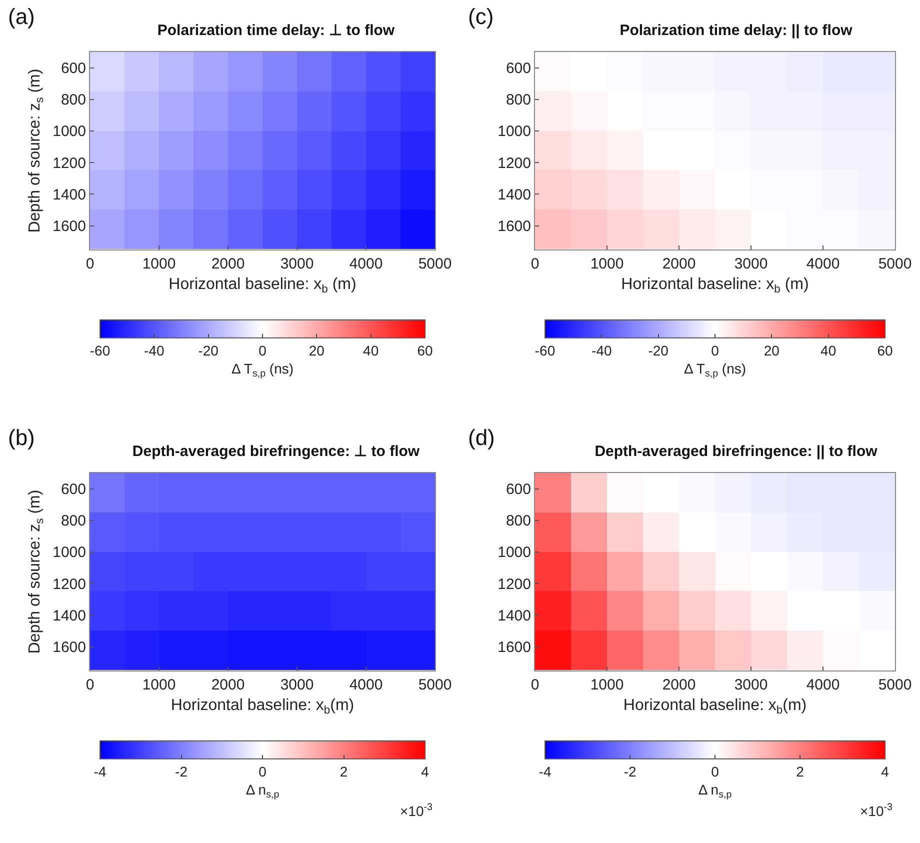  Describe the element at coordinates (736, 30) in the screenshot. I see `chart-title: Polarization time delay: || to flow` at that location.